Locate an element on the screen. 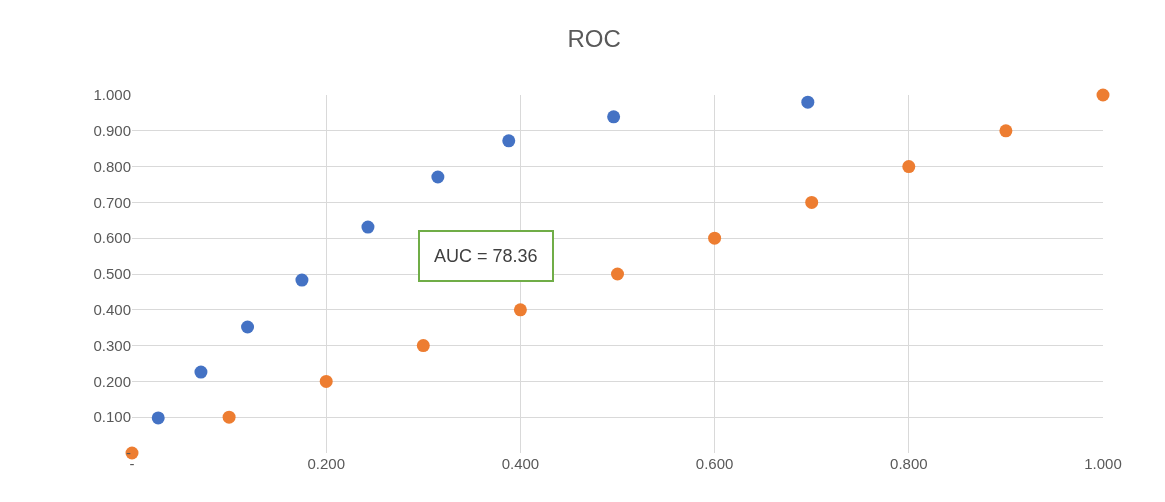 This screenshot has width=1165, height=502. y-tick-label: 0.200 is located at coordinates (112, 381).